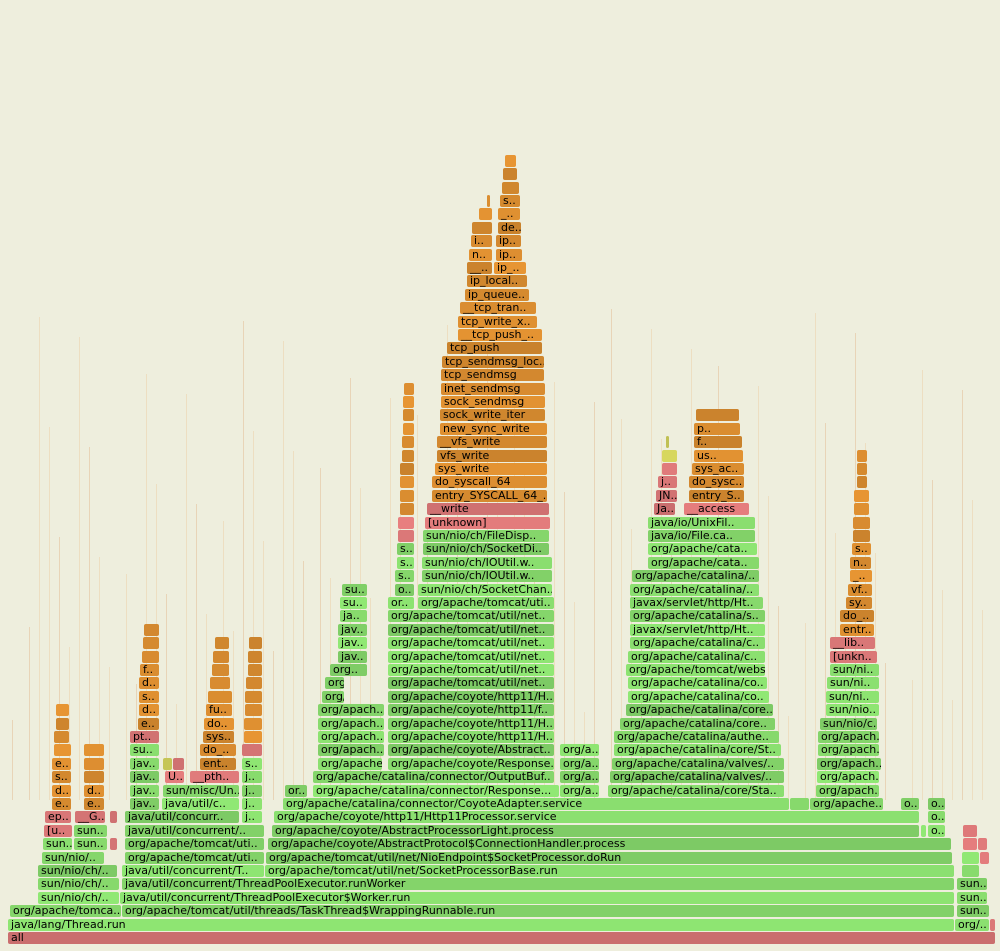  I want to click on frame: sys_ac.., so click(718, 469).